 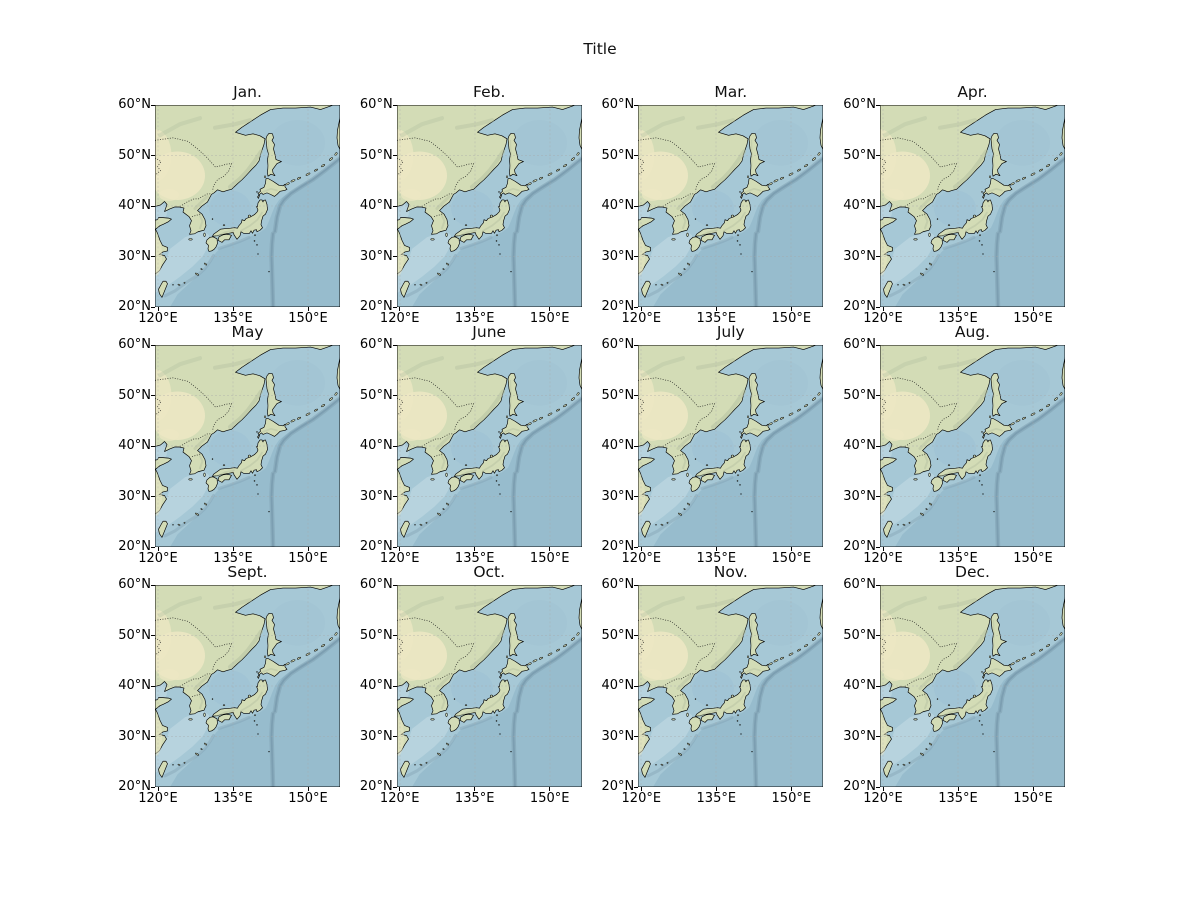 What do you see at coordinates (641, 798) in the screenshot?
I see `xtick-label: 120°E` at bounding box center [641, 798].